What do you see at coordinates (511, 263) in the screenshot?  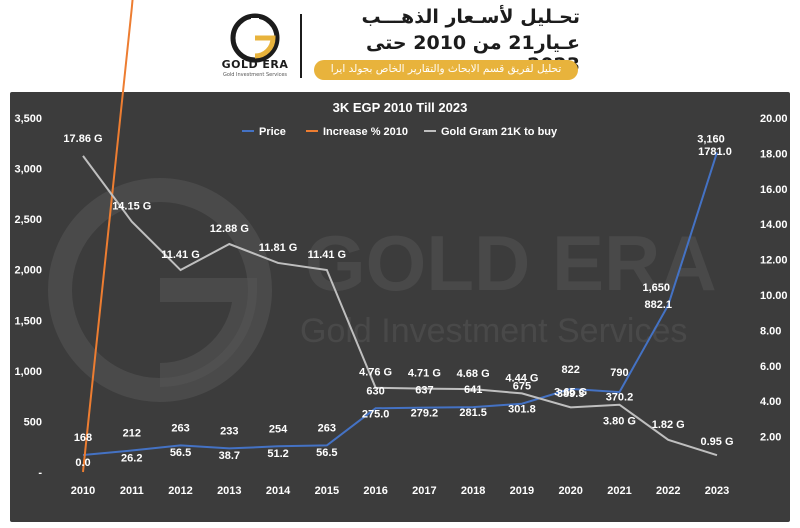 I see `watermark-brand: GOLD ERA` at bounding box center [511, 263].